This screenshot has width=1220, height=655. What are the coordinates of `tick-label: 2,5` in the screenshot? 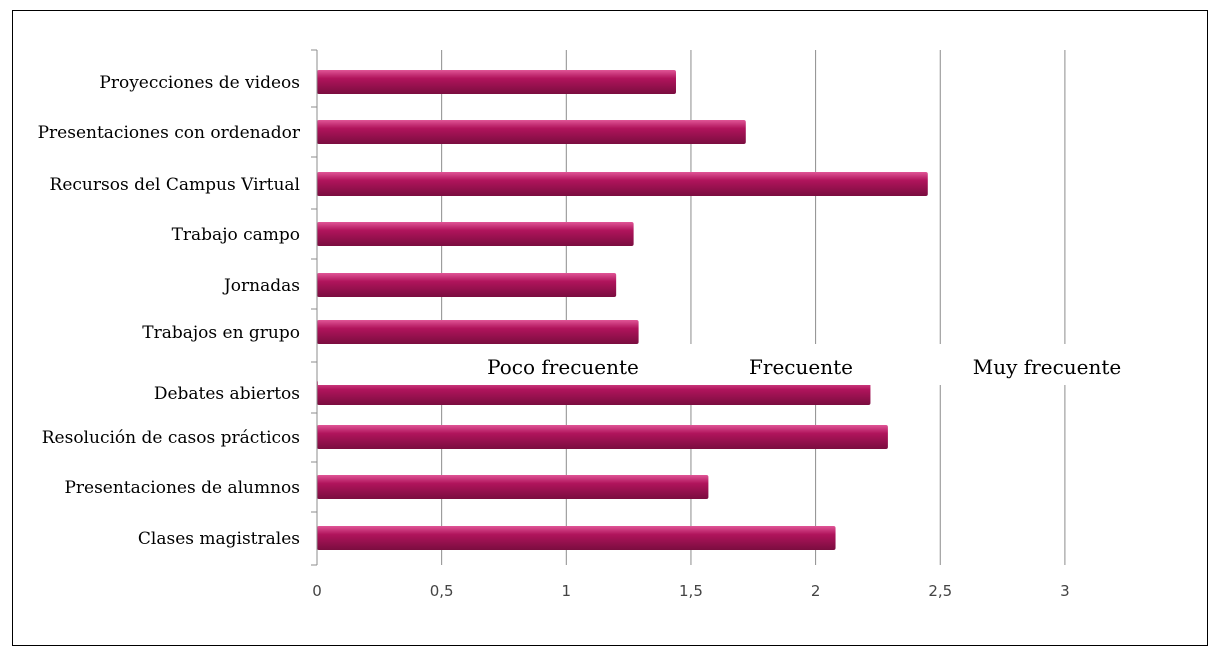 It's located at (940, 591).